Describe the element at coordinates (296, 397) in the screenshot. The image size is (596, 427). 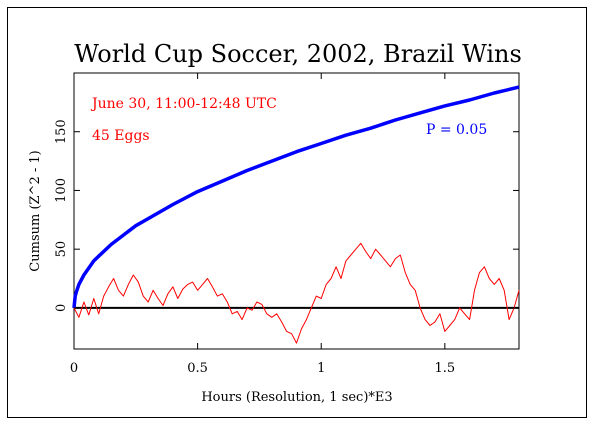
I see `x-axis-label: Hours (Resolution, 1 sec)*E3` at that location.